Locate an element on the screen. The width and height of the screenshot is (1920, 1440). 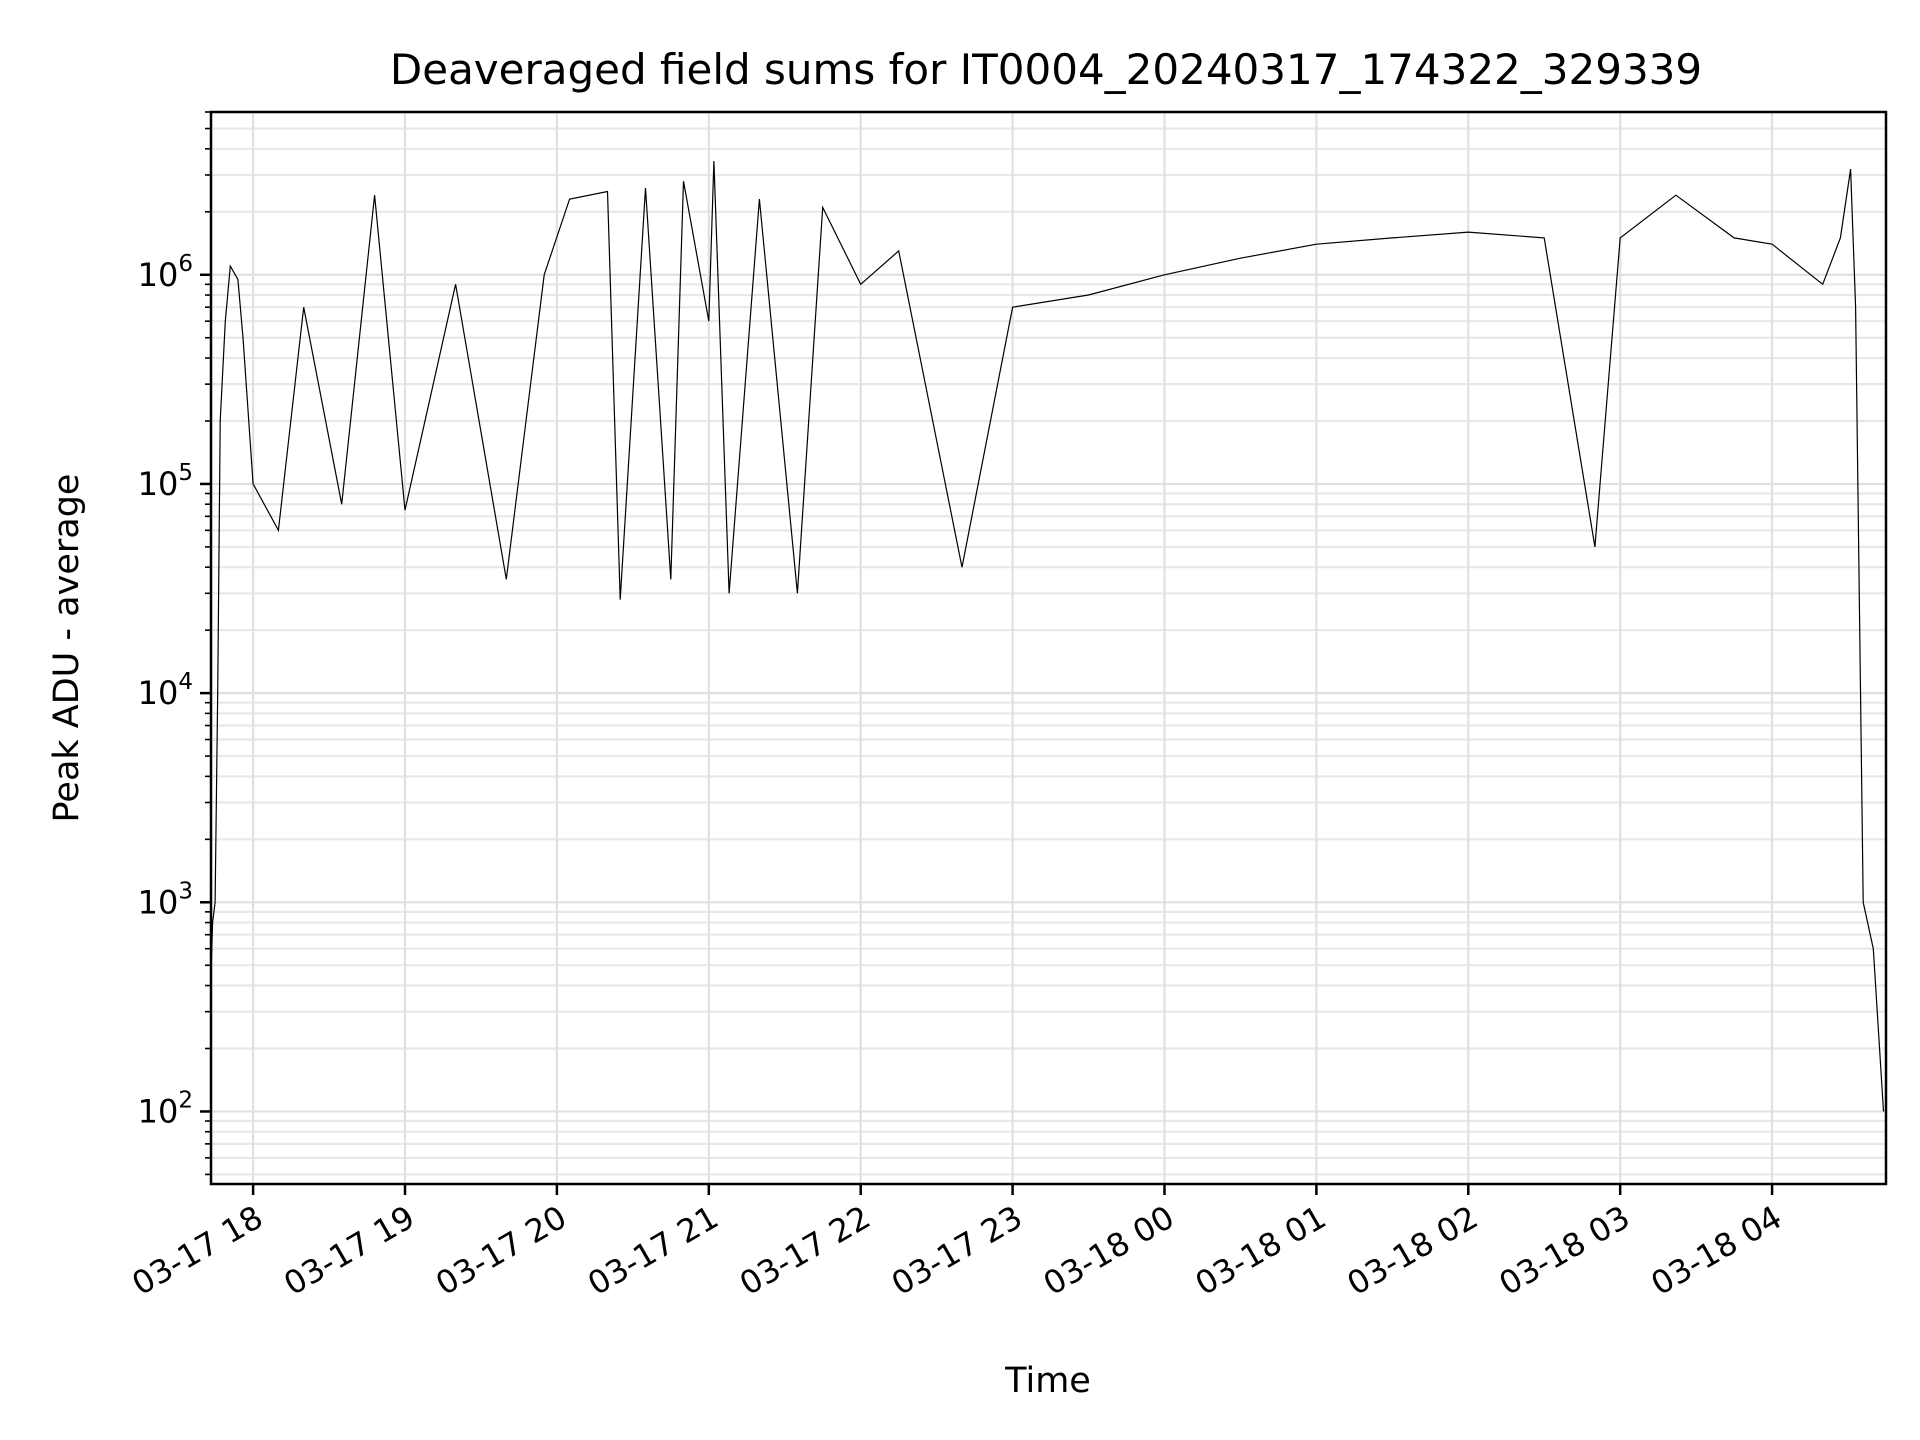
x-tick-label: 03-17 22 is located at coordinates (805, 1250).